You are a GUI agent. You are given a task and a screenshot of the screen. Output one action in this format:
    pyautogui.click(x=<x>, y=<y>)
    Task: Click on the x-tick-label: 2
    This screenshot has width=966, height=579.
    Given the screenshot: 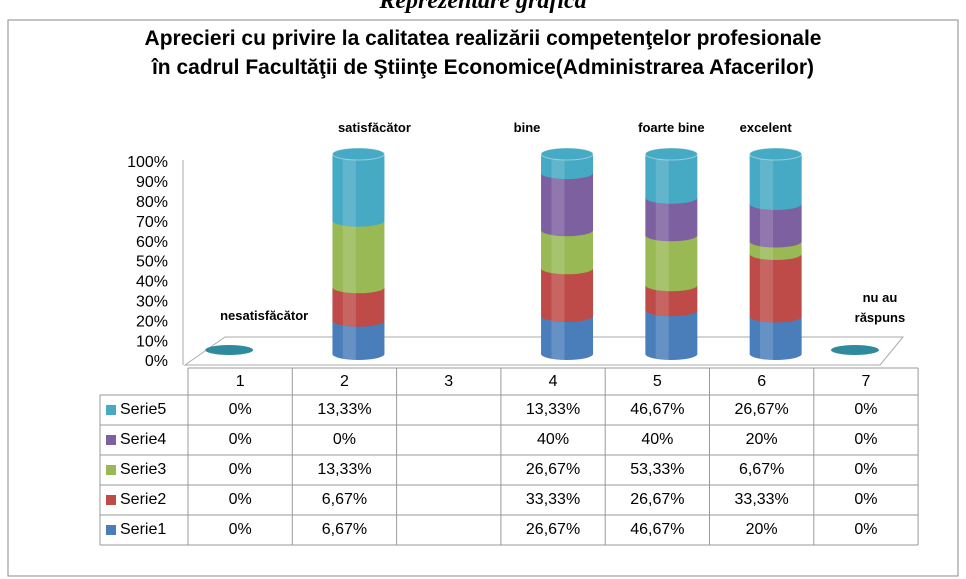 What is the action you would take?
    pyautogui.click(x=344, y=381)
    